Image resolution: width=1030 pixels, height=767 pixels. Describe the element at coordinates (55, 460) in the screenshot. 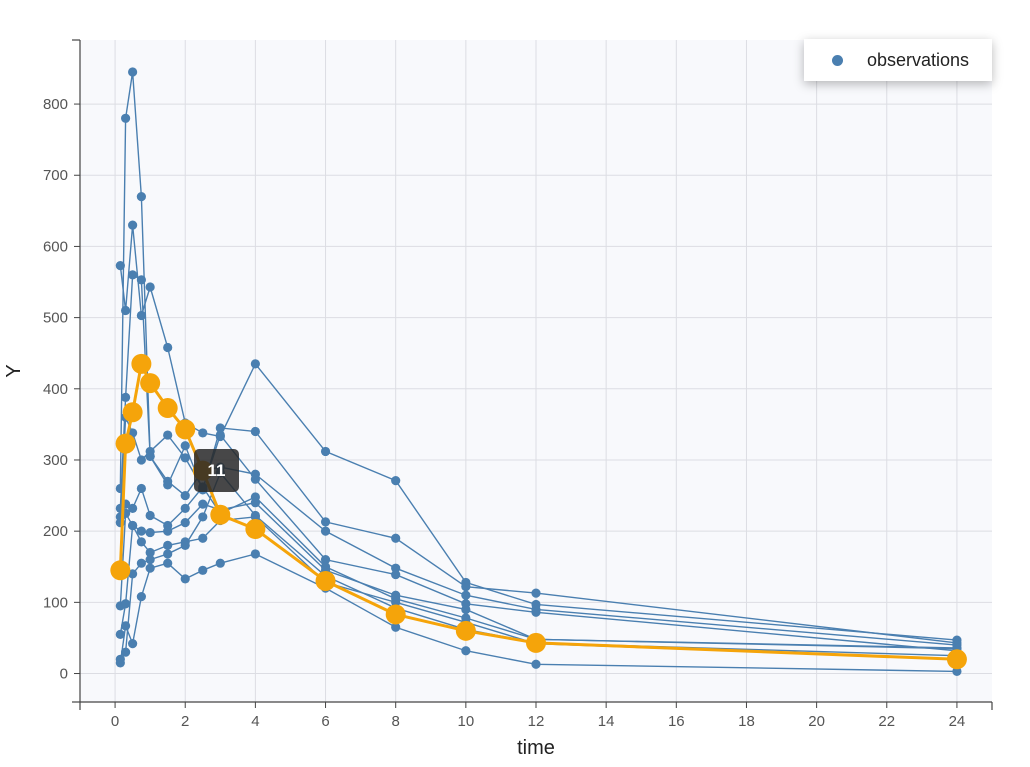

I see `y-tick-label: 300` at that location.